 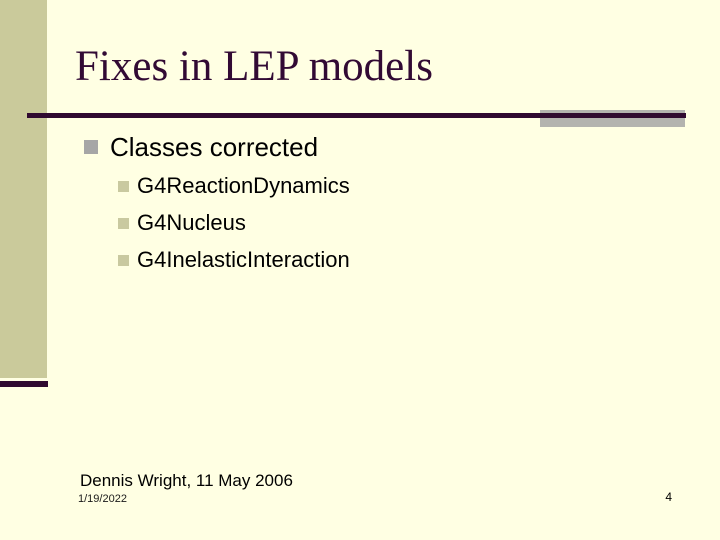 What do you see at coordinates (23, 189) in the screenshot?
I see `sidebar-tan-bar` at bounding box center [23, 189].